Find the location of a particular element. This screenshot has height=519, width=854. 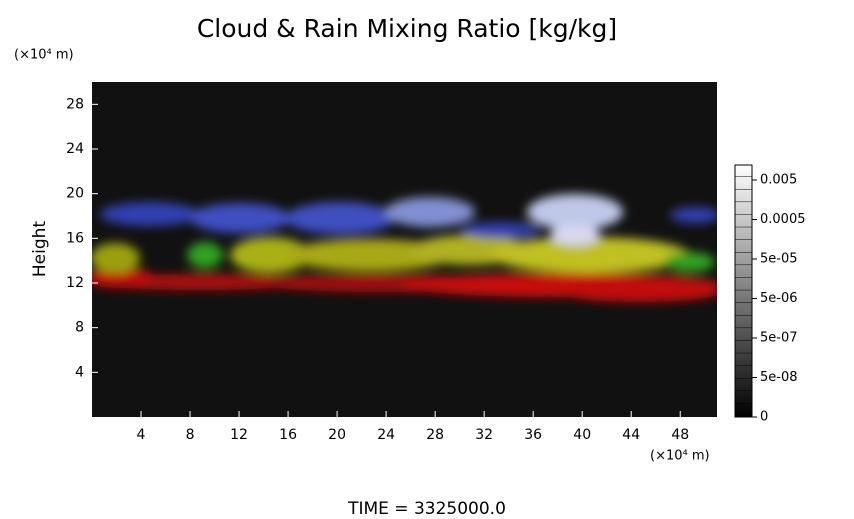

colorbar-tick-label: 0 is located at coordinates (764, 417).